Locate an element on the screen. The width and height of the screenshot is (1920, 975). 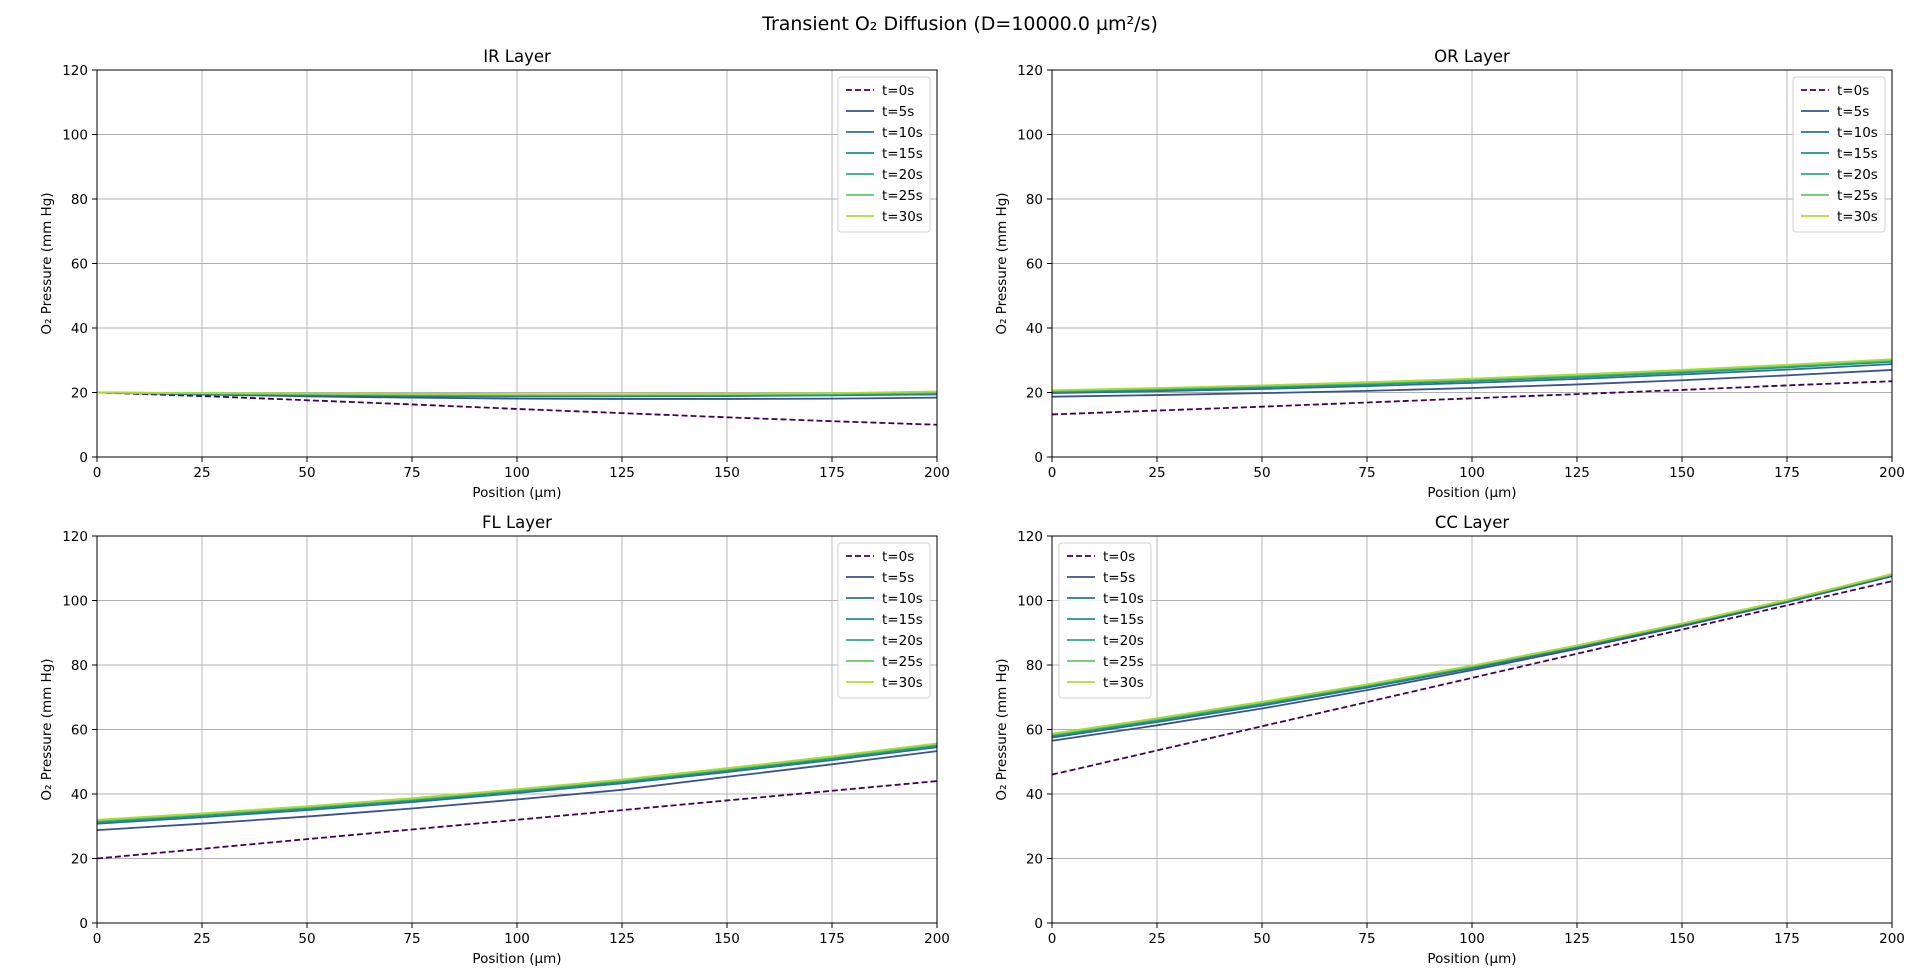
series-line-t=0s is located at coordinates (1472, 398).